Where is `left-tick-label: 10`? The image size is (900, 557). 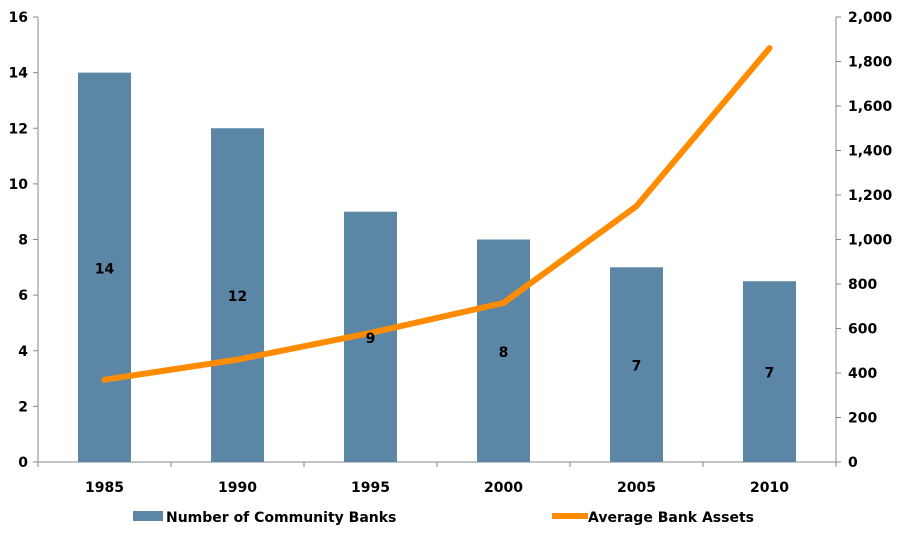
left-tick-label: 10 is located at coordinates (19, 185).